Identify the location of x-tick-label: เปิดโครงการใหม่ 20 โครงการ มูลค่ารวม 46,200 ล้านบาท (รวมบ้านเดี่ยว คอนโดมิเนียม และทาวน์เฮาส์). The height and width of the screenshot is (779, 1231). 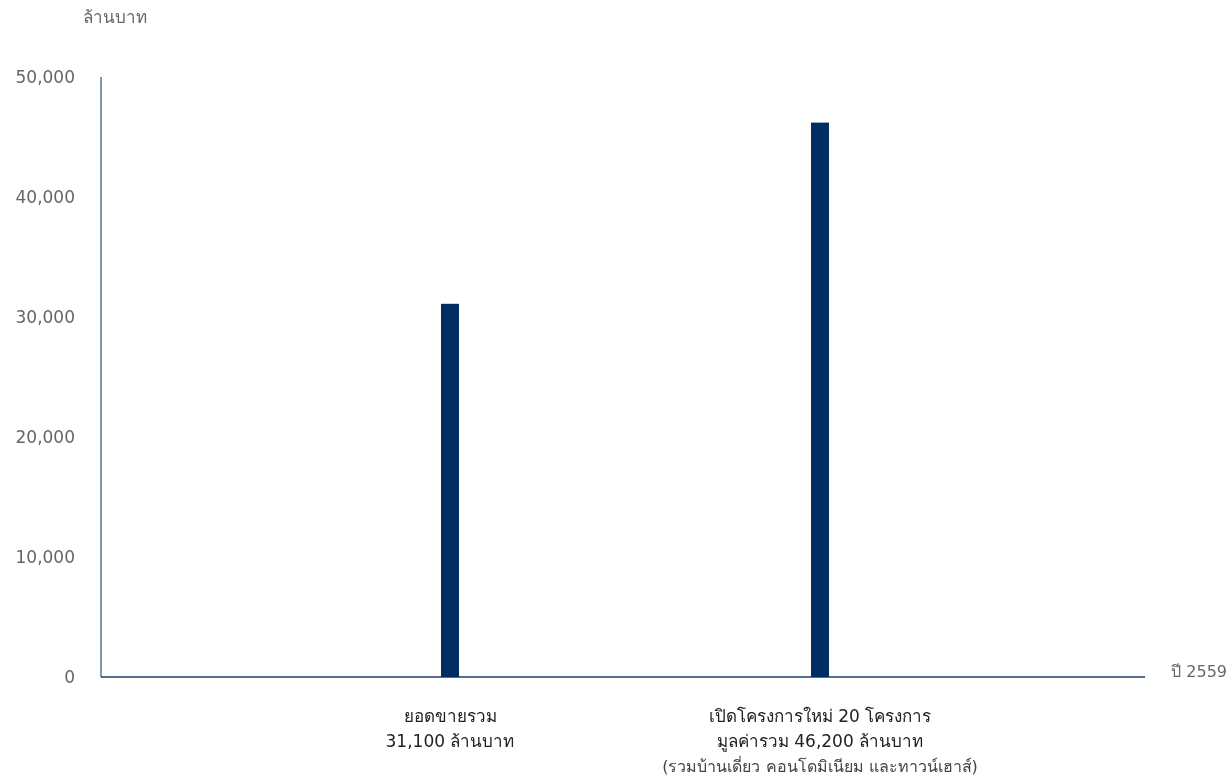
(820, 741).